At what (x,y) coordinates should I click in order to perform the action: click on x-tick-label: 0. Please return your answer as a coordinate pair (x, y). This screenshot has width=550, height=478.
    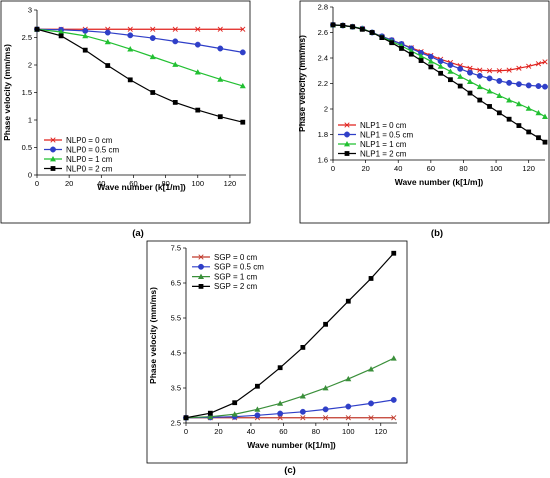
    Looking at the image, I should click on (333, 168).